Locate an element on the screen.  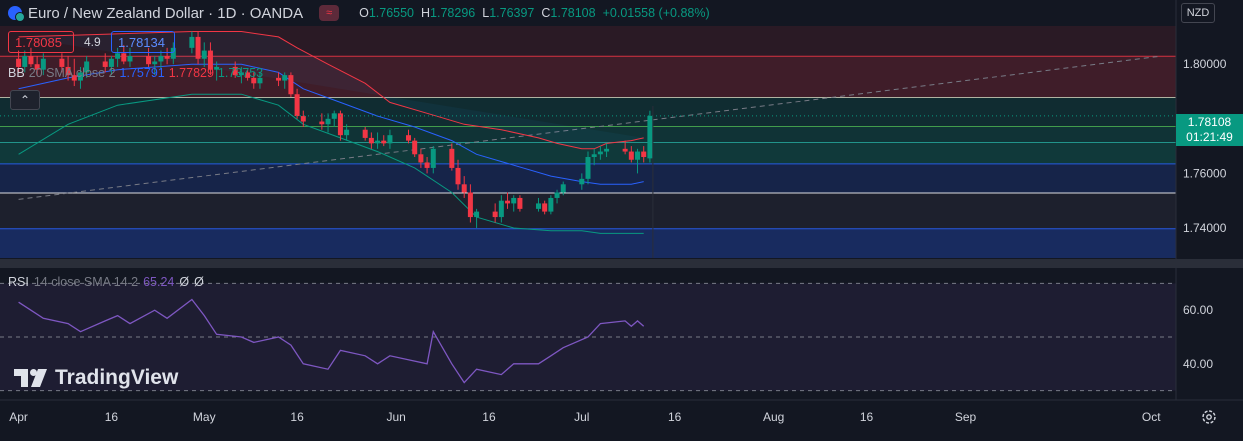
pane-separator is located at coordinates (621, 263).